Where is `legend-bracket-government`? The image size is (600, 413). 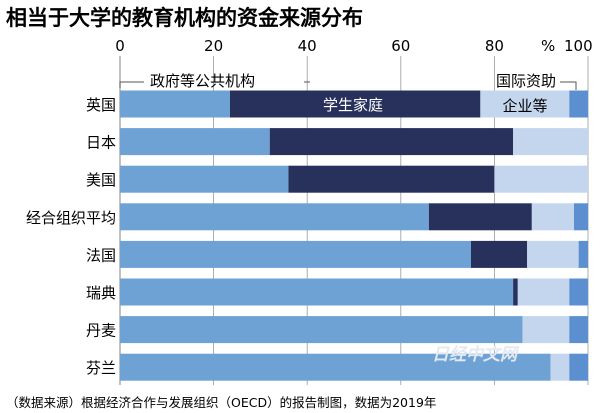 legend-bracket-government is located at coordinates (131, 84).